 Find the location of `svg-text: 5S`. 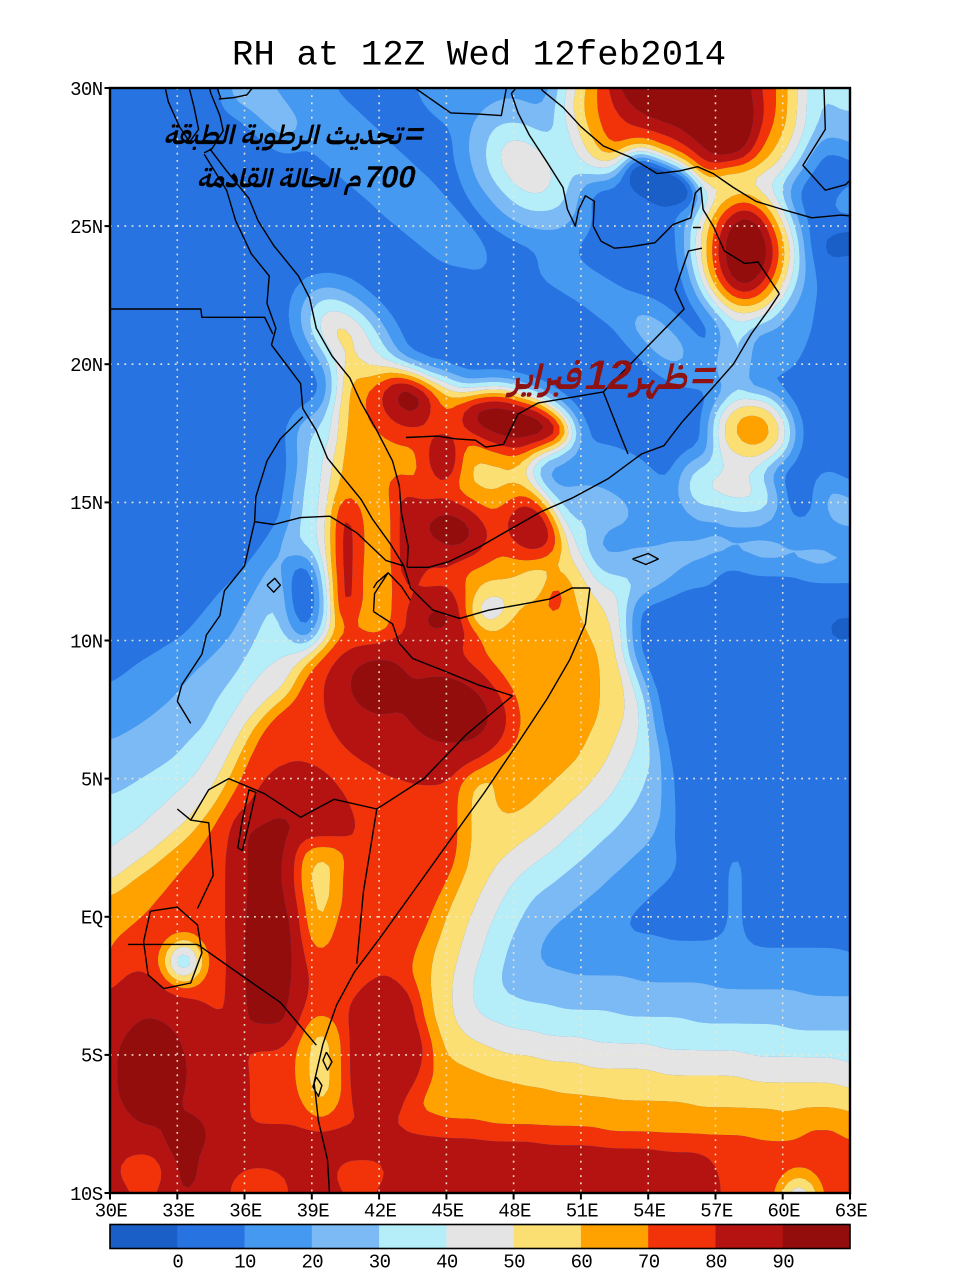

svg-text: 5S is located at coordinates (92, 1057).